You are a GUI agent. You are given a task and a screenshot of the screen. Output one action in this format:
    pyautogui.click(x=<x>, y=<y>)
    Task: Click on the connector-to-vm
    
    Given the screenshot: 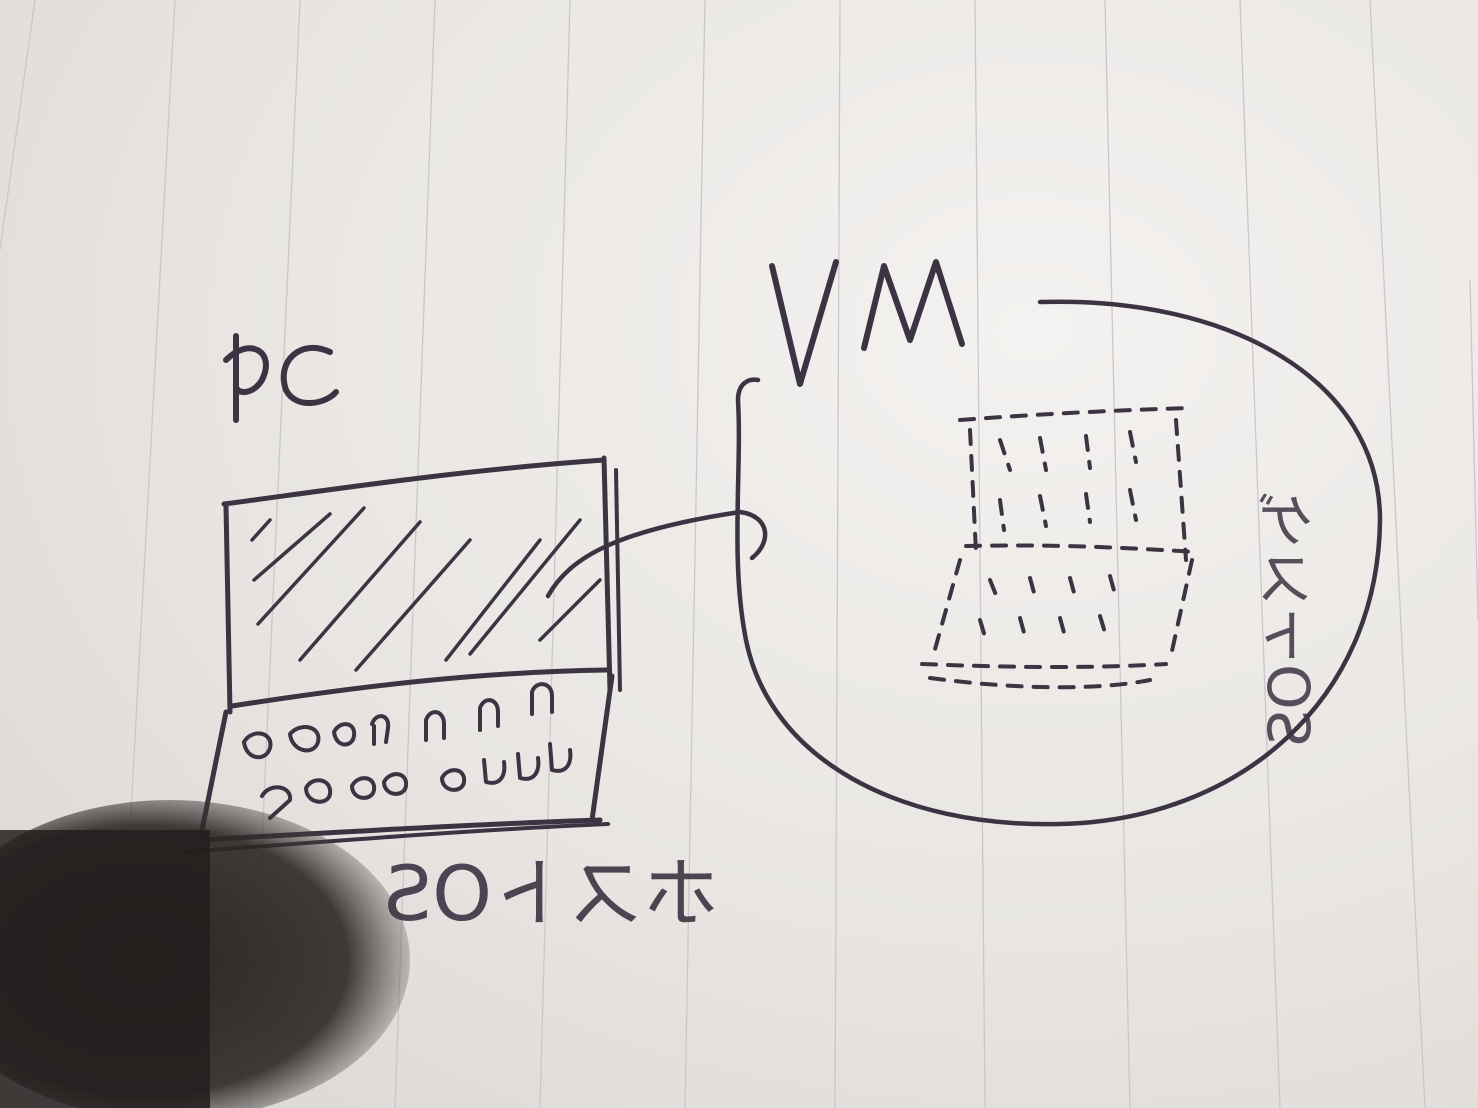 What is the action you would take?
    pyautogui.click(x=656, y=554)
    